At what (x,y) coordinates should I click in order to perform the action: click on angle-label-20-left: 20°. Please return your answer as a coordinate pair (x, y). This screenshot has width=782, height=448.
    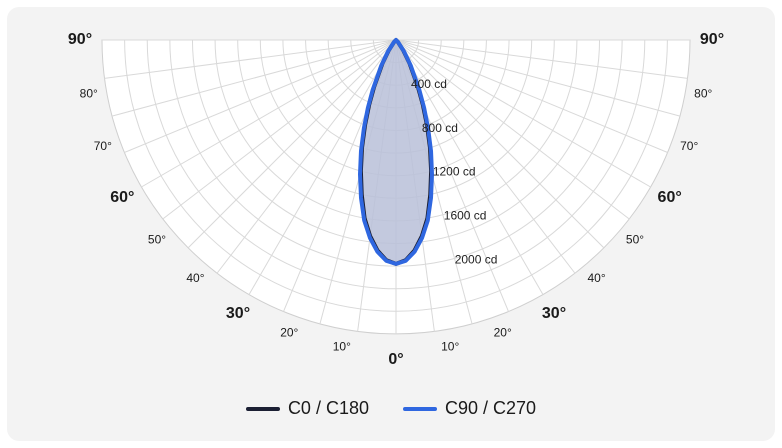
    Looking at the image, I should click on (289, 332).